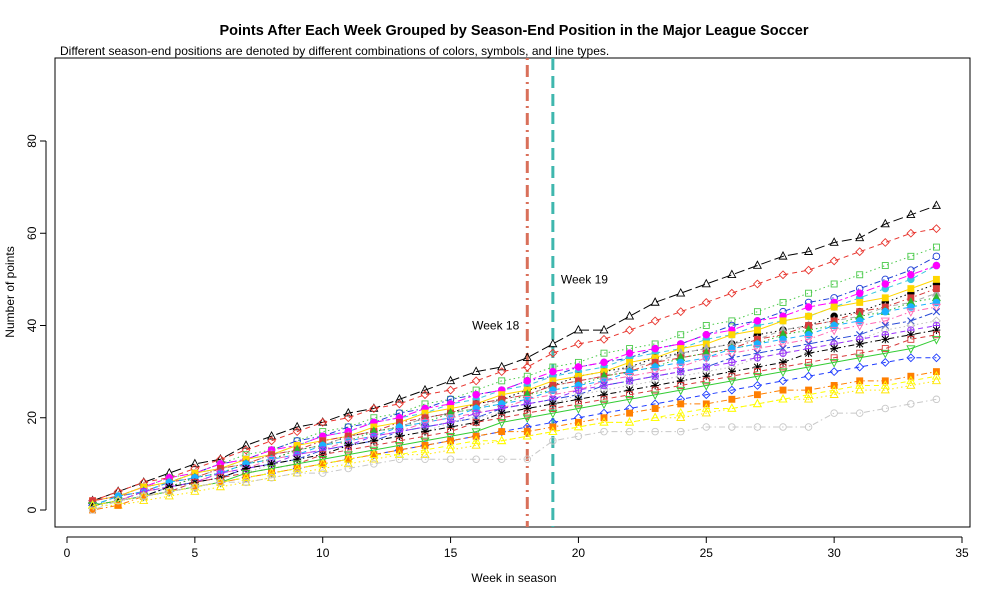 Image resolution: width=1000 pixels, height=600 pixels. Describe the element at coordinates (32, 233) in the screenshot. I see `y-tick-label: 60` at that location.